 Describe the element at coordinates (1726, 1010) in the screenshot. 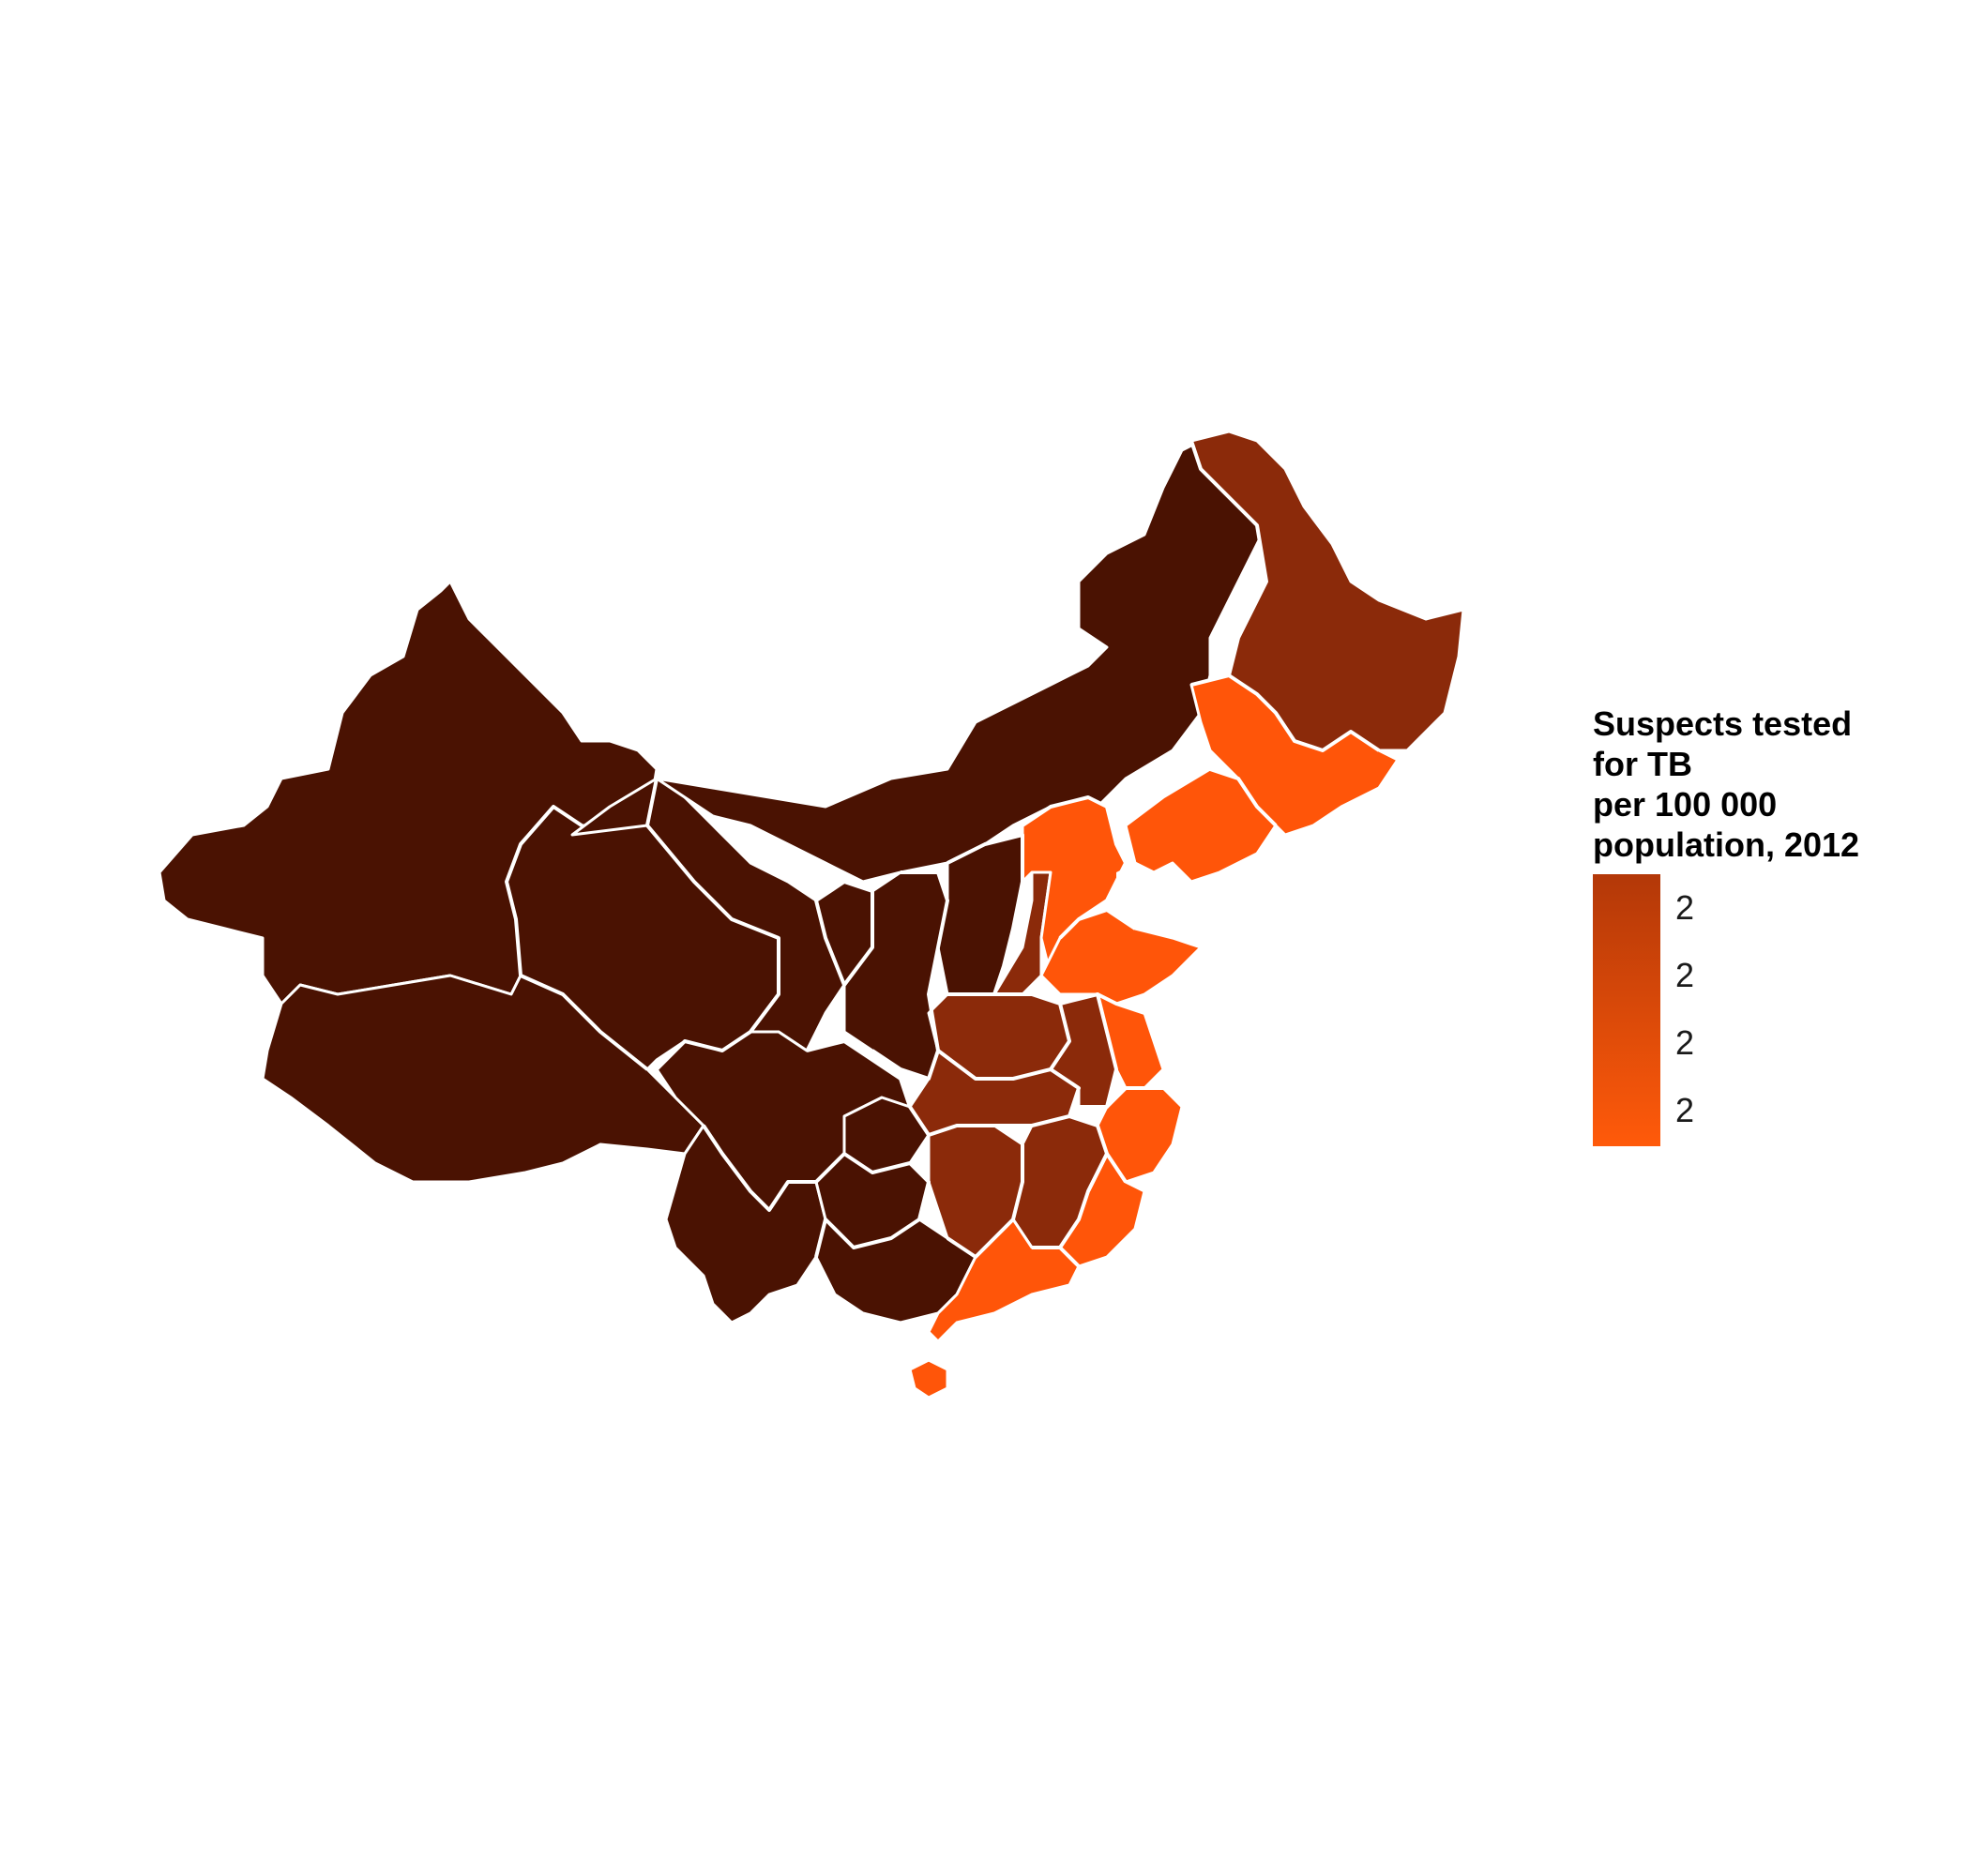

I see `legend-body: 2 2 2 2` at that location.